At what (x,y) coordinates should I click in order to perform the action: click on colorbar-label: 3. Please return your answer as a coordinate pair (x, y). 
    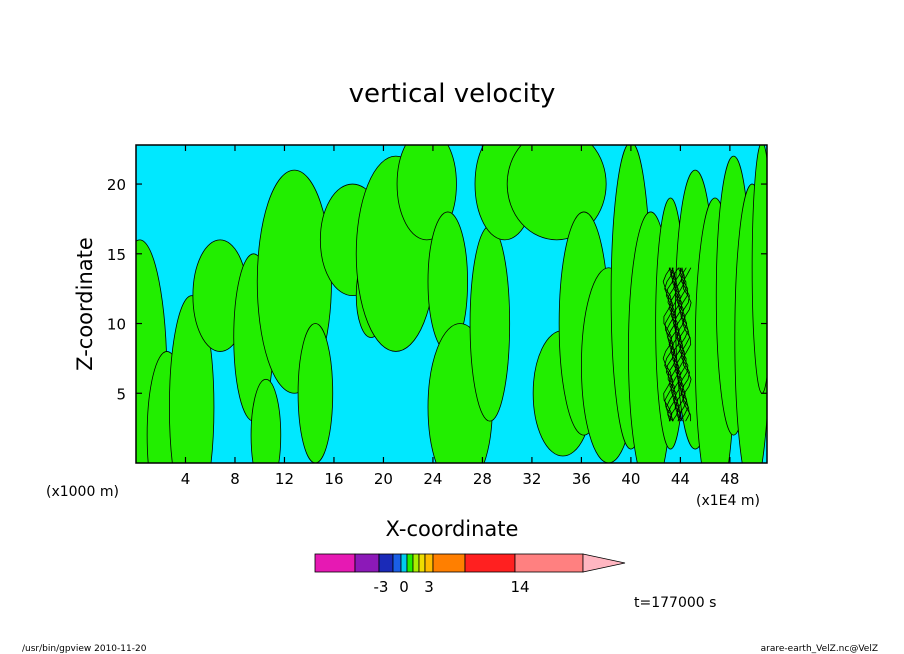
    Looking at the image, I should click on (429, 587).